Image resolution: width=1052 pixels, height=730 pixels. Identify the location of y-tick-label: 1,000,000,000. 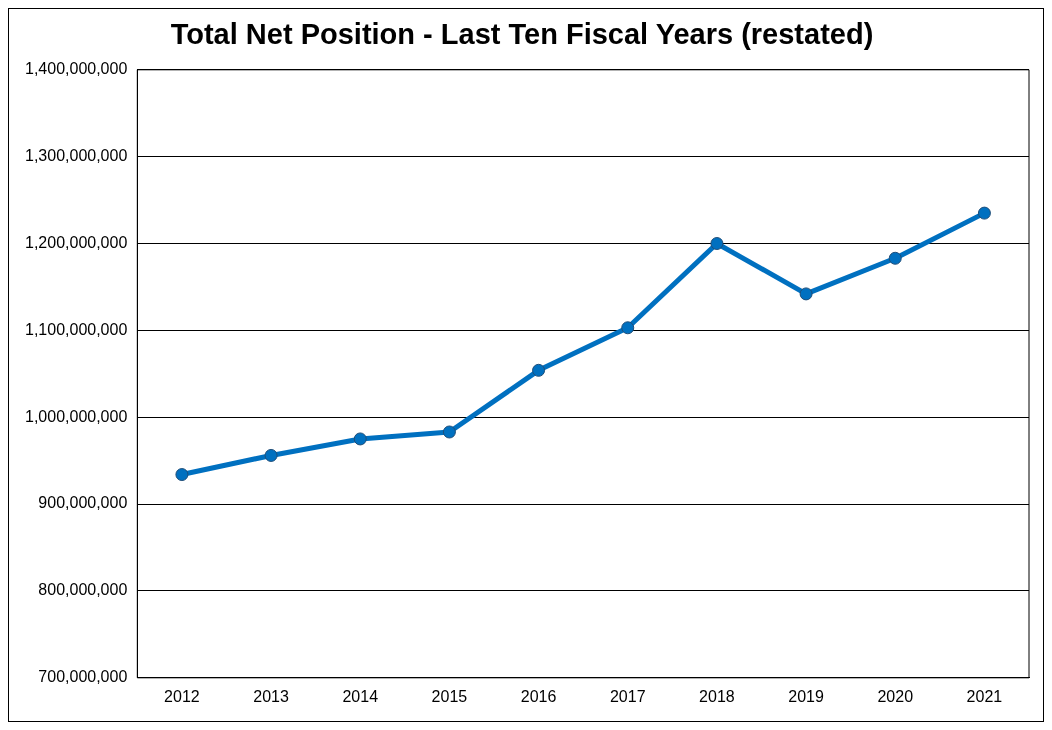
(76, 416).